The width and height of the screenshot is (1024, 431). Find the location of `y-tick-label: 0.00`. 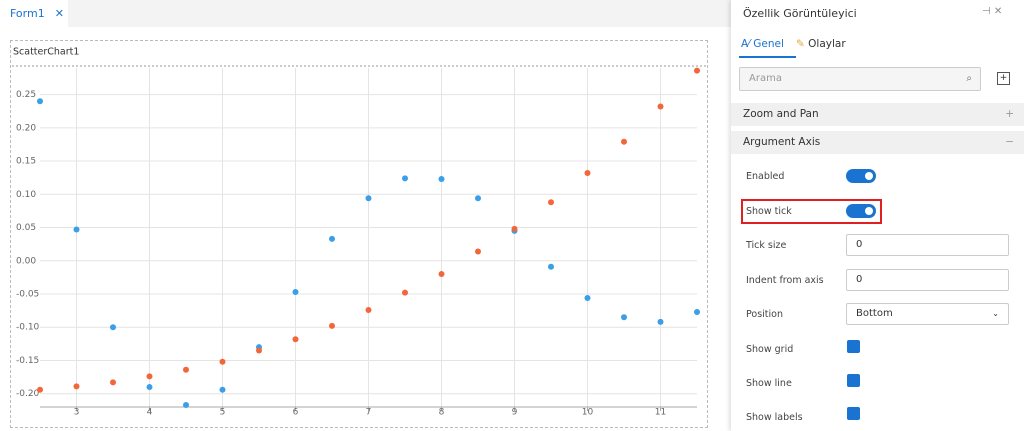

y-tick-label: 0.00 is located at coordinates (26, 261).